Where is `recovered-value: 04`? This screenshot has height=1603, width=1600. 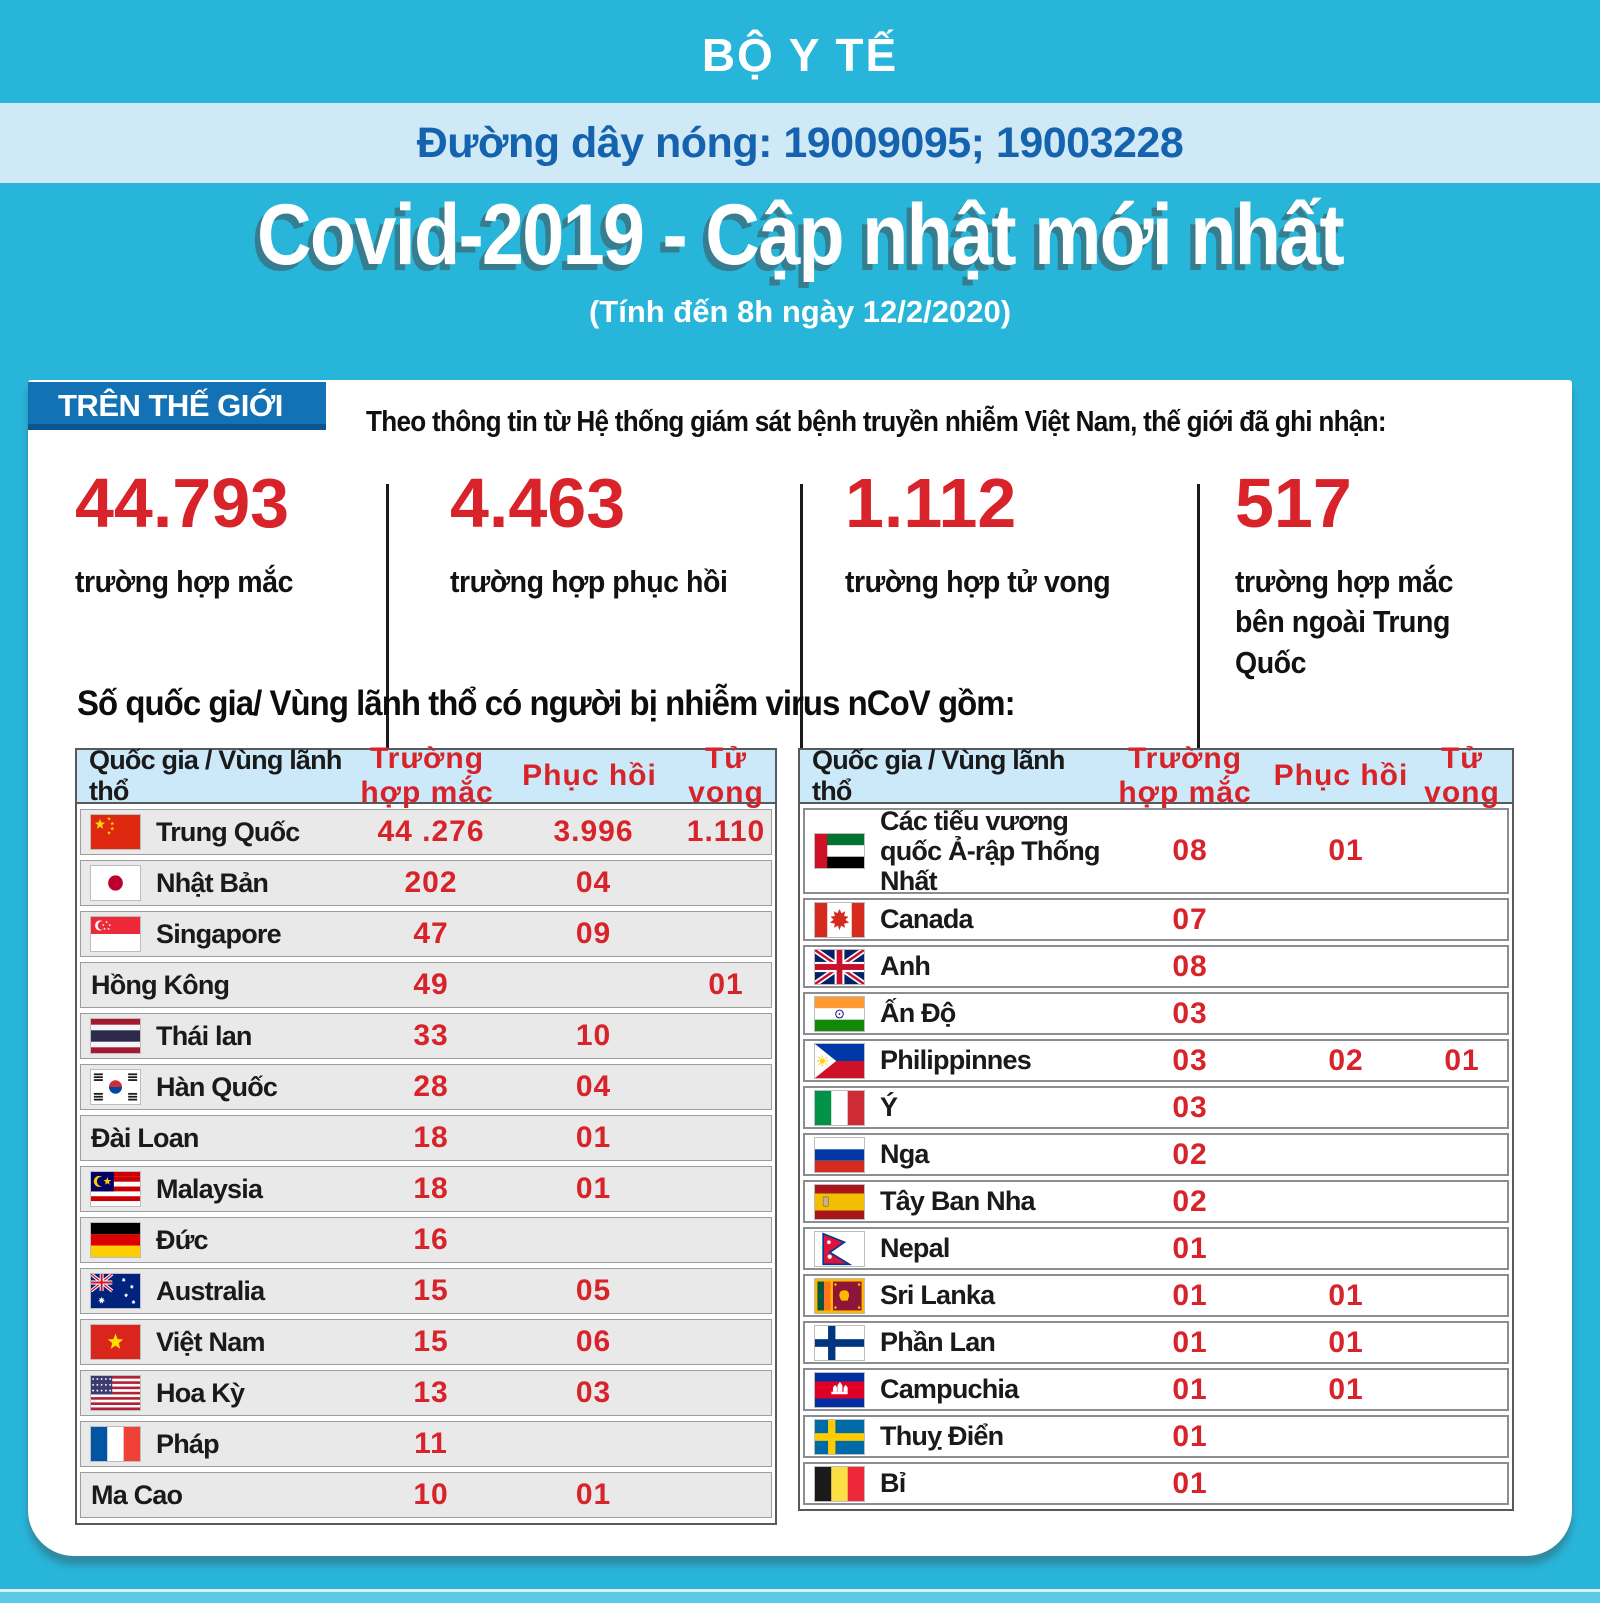 recovered-value: 04 is located at coordinates (593, 1086).